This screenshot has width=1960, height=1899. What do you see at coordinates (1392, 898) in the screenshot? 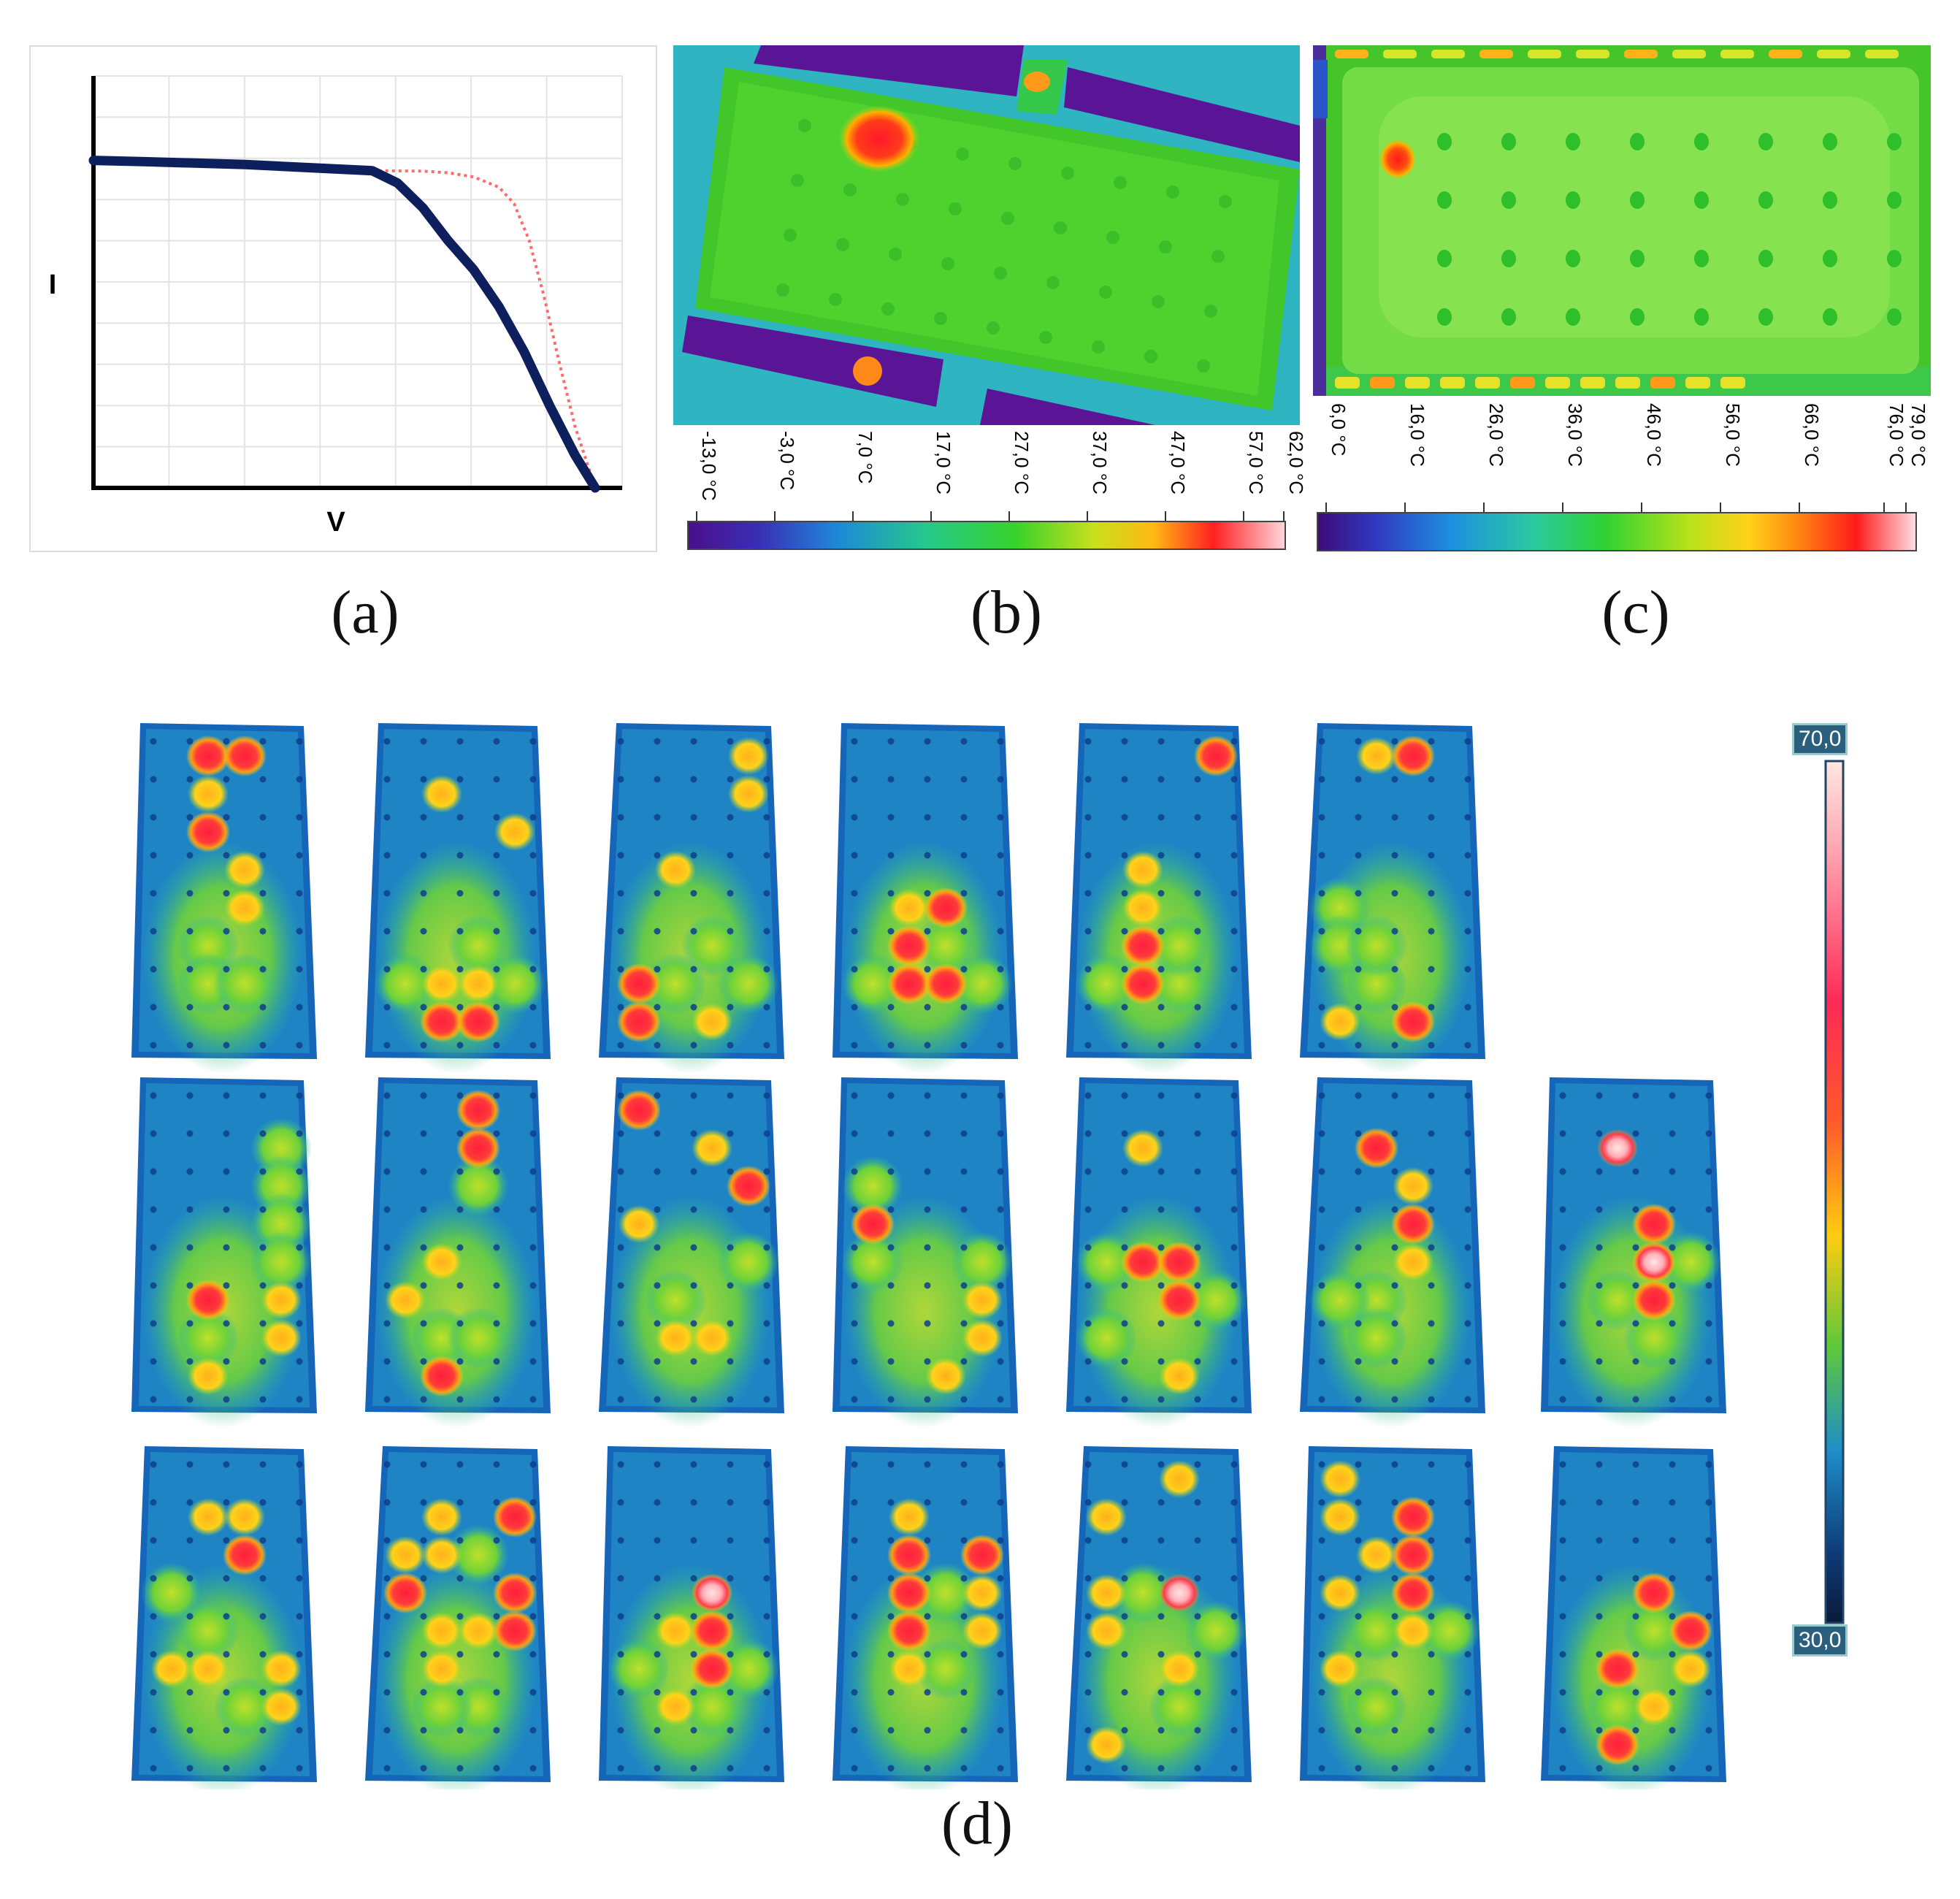
I see `module-thermogram` at bounding box center [1392, 898].